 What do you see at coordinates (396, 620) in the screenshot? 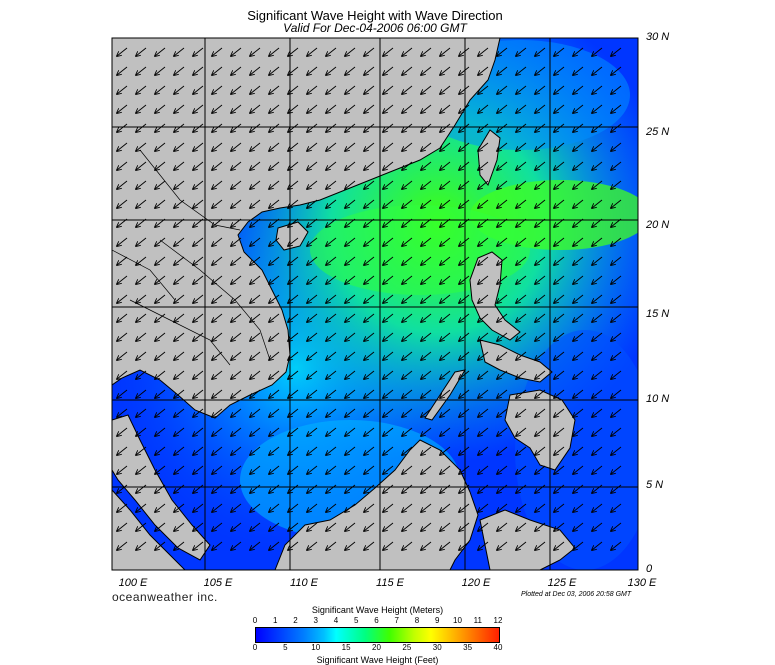
I see `colorbar-tick: 7` at bounding box center [396, 620].